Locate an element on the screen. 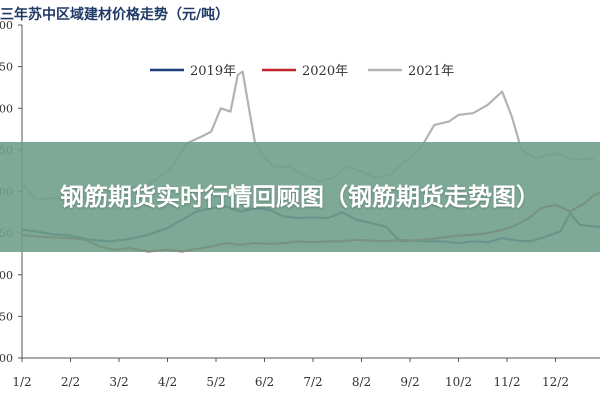 The height and width of the screenshot is (400, 600). y-tick-label: 4250 is located at coordinates (6, 316).